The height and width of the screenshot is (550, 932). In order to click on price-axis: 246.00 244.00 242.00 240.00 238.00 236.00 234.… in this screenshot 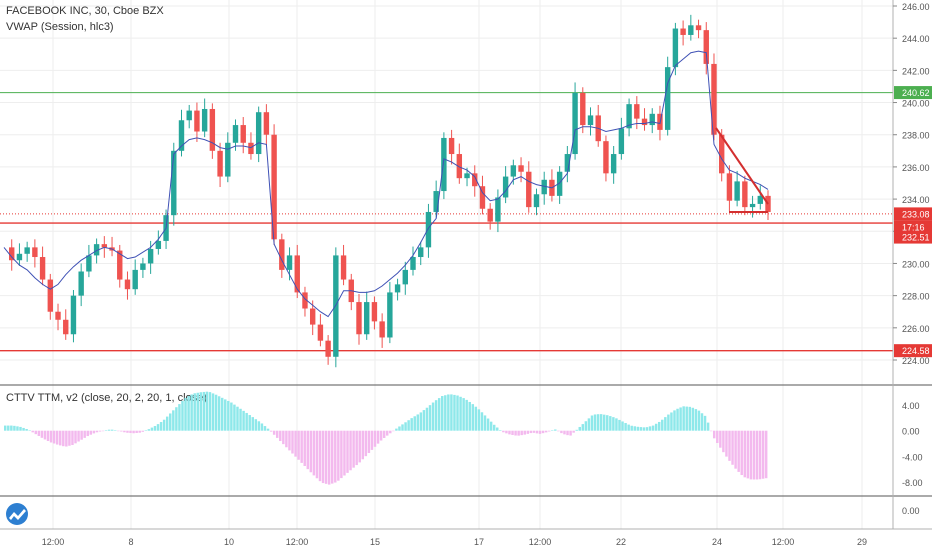, I will do `click(911, 184)`.